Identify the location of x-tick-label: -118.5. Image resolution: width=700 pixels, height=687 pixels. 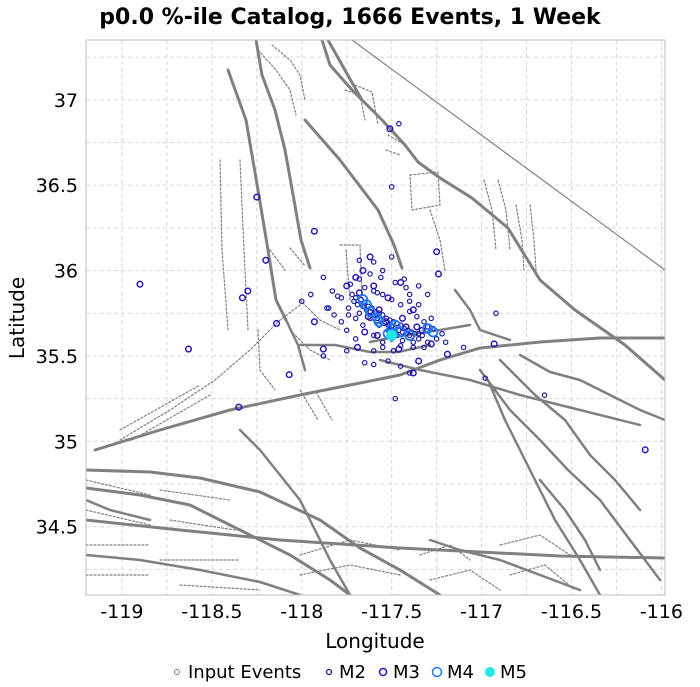
(211, 612).